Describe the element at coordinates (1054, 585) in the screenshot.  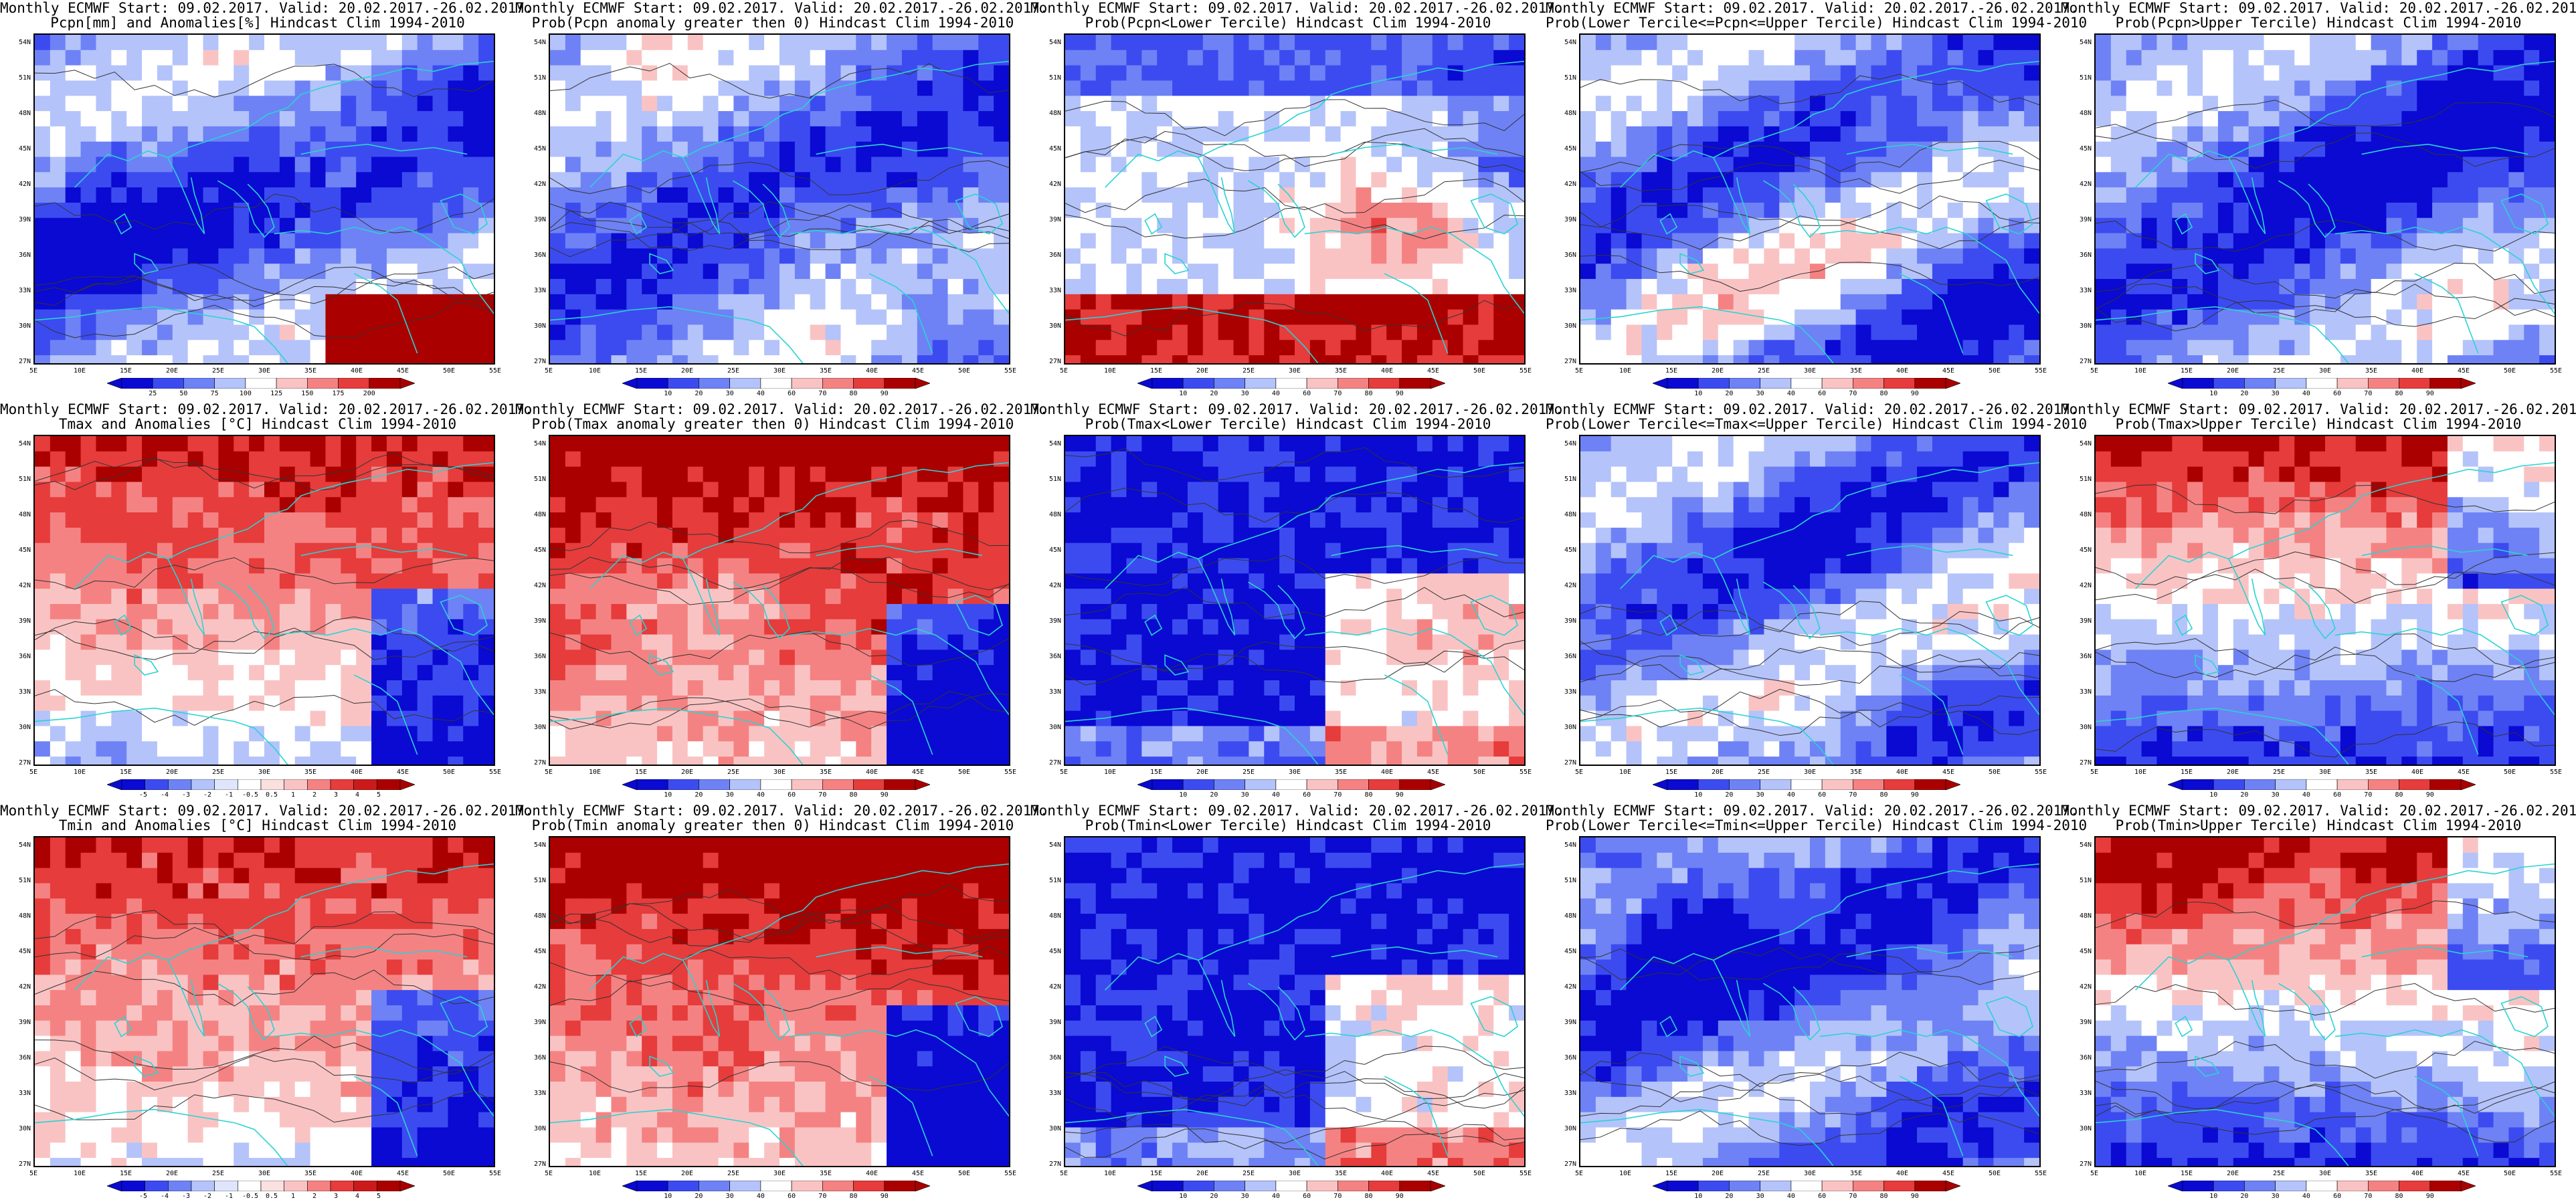
I see `latitude-label: 42N` at that location.